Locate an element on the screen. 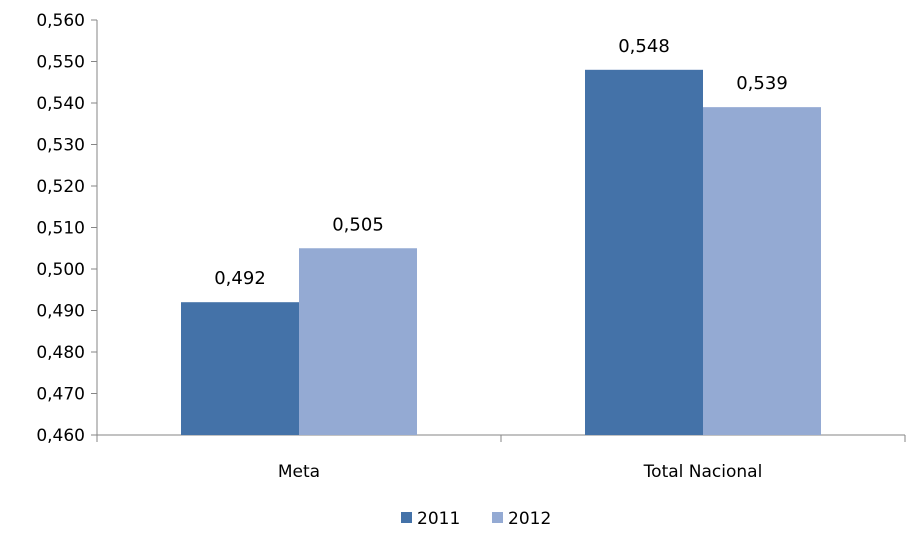 The image size is (919, 544). y-tick-label: 0,520 is located at coordinates (60, 187).